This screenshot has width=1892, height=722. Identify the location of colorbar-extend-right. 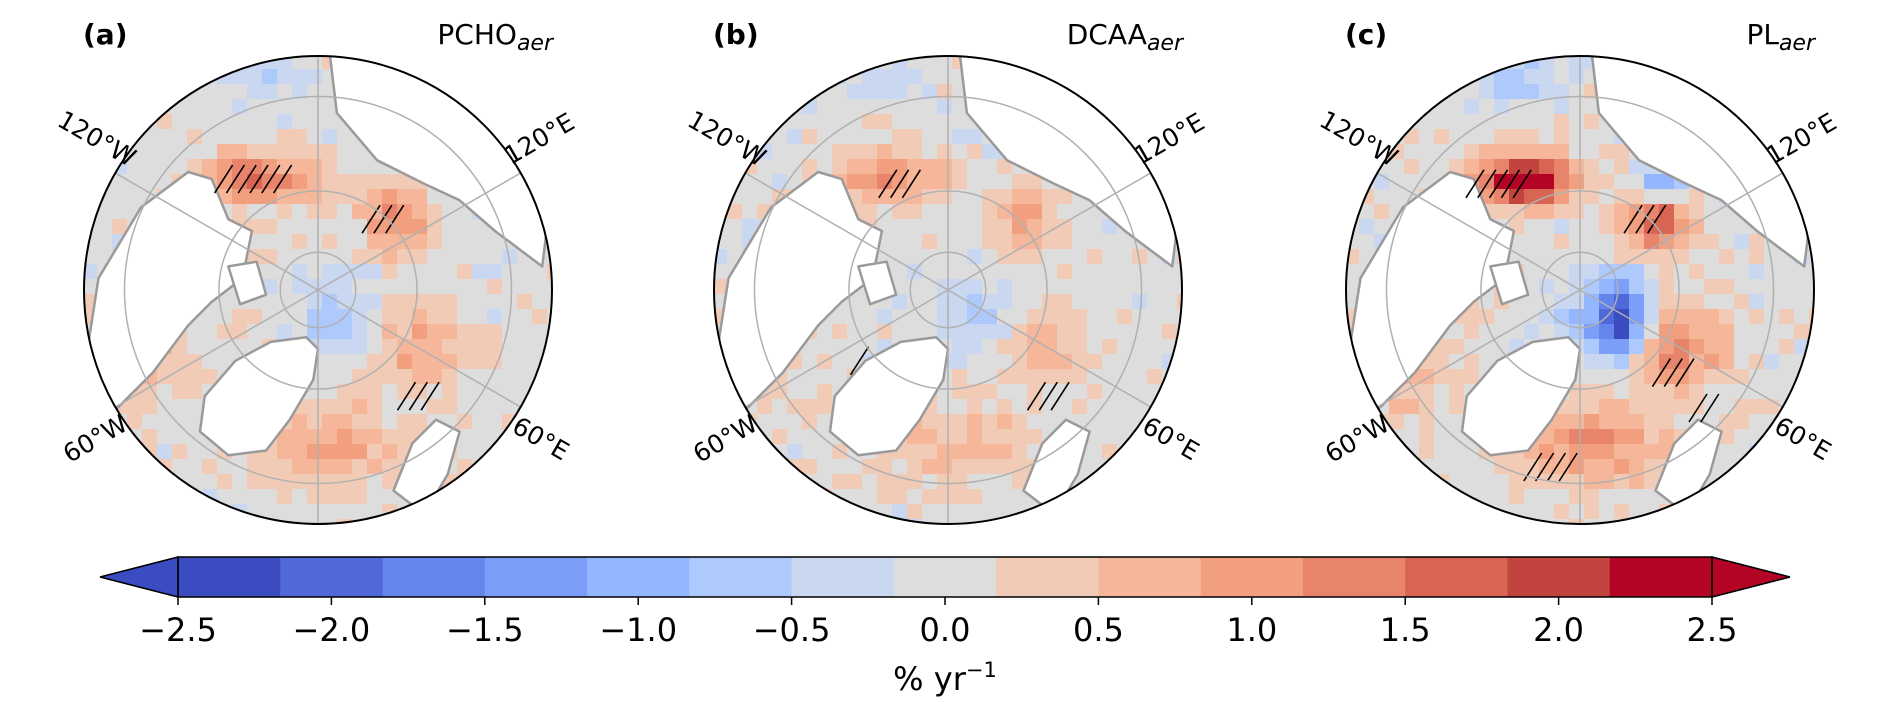
(1751, 577).